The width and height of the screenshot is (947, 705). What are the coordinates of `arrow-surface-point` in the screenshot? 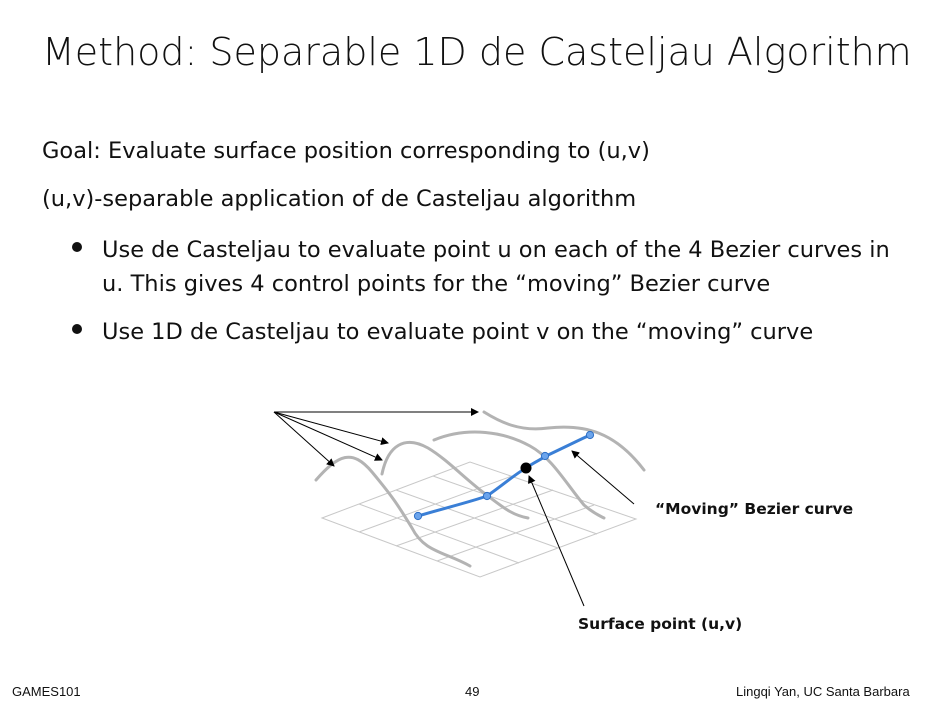 It's located at (556, 541).